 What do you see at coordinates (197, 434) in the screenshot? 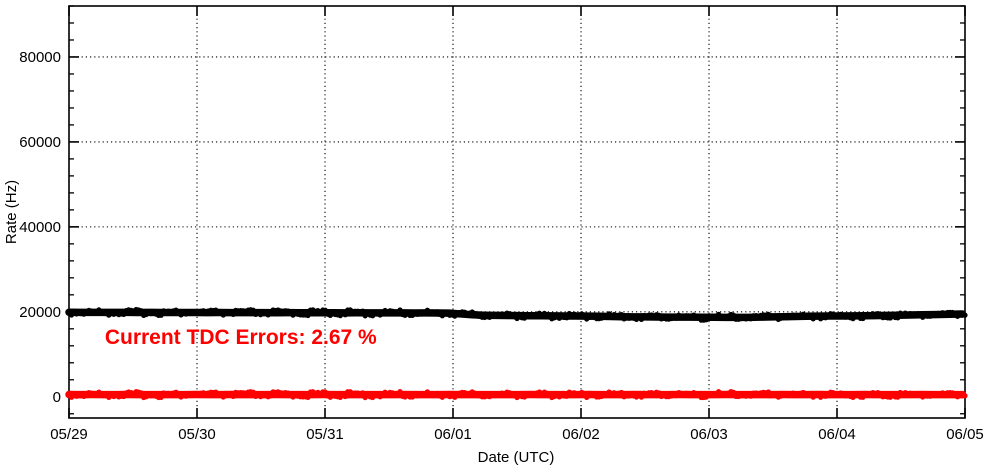
I see `x-tick-label: 05/30` at bounding box center [197, 434].